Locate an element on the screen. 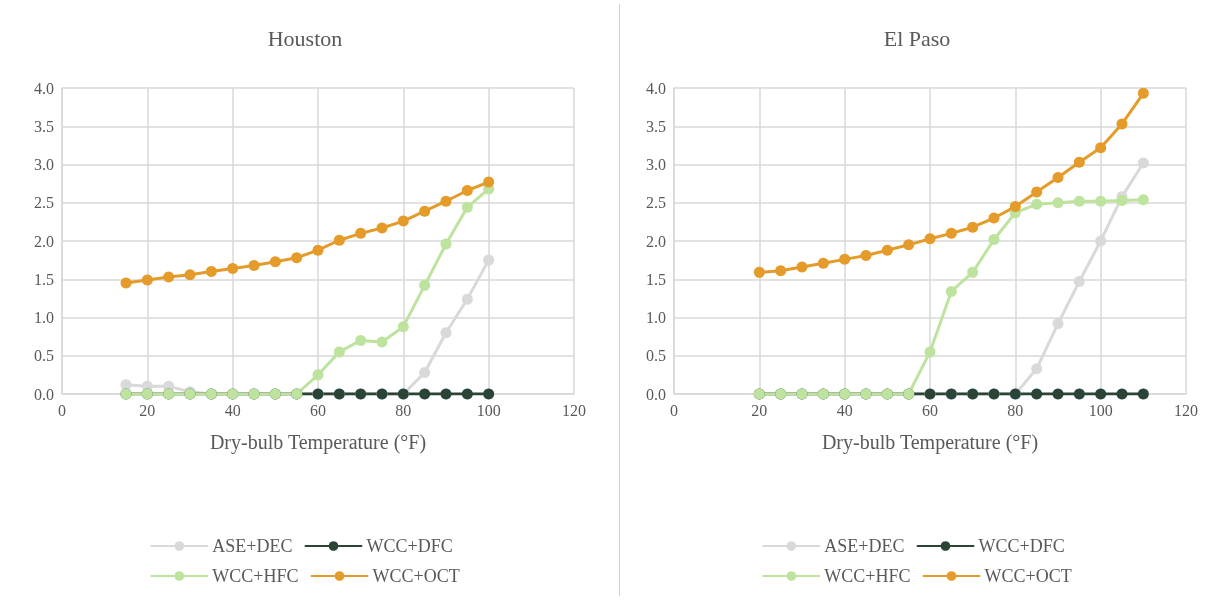 The height and width of the screenshot is (600, 1222). chart-title: Houston is located at coordinates (305, 38).